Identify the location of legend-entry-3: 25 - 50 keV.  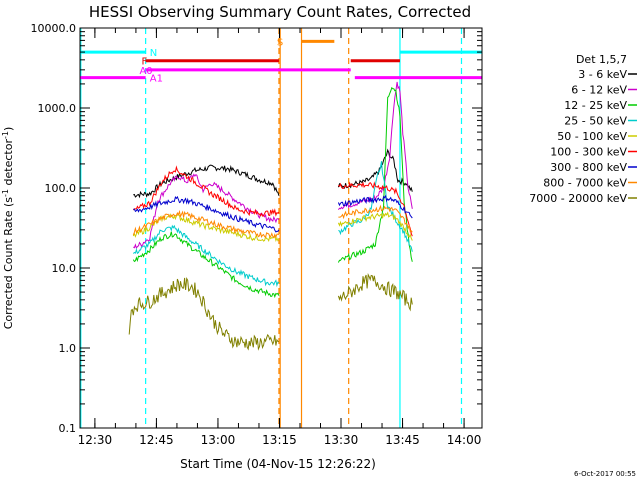
(595, 121).